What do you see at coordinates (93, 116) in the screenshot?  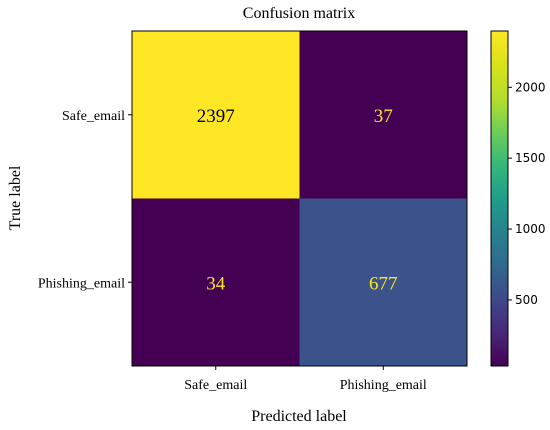 I see `y-tick-label: Safe_email` at bounding box center [93, 116].